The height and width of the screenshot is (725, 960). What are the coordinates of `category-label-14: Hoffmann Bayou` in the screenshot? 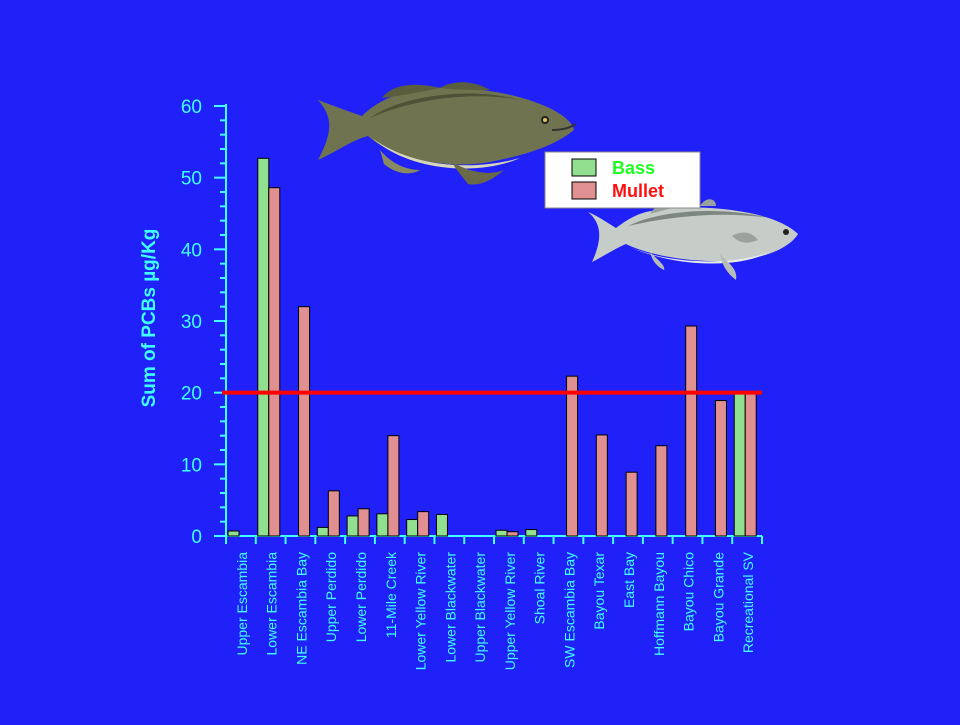 It's located at (659, 604).